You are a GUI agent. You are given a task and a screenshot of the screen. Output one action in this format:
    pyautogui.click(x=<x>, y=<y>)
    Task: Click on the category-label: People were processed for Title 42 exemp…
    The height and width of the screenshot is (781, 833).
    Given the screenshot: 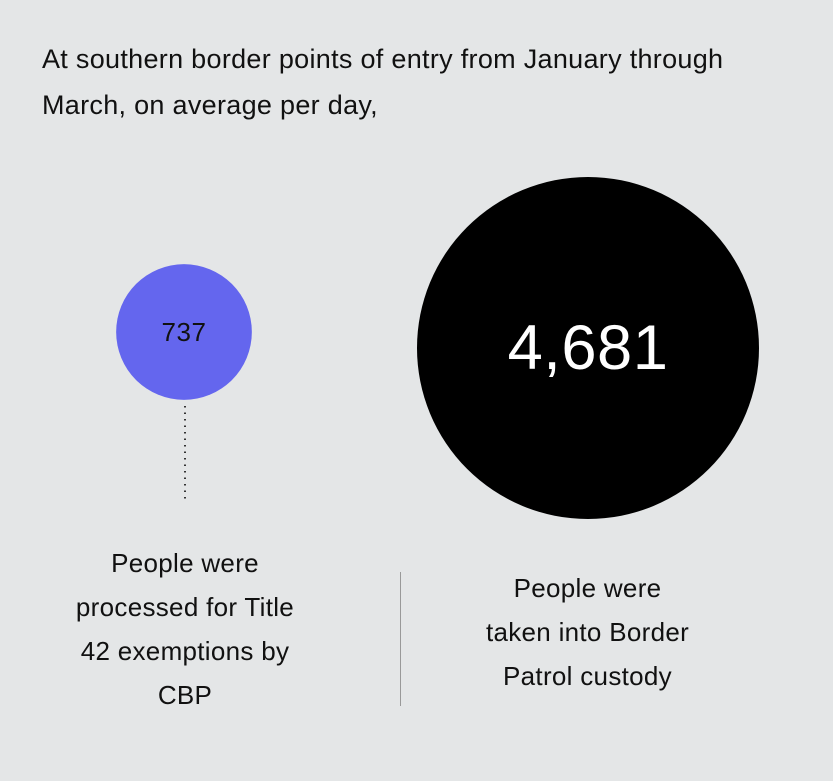 What is the action you would take?
    pyautogui.click(x=185, y=629)
    